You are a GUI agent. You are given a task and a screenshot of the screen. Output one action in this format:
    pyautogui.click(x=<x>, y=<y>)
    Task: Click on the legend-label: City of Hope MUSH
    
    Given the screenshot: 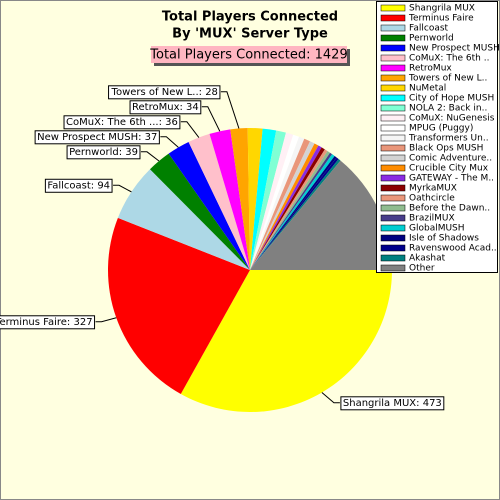 What is the action you would take?
    pyautogui.click(x=451, y=99)
    